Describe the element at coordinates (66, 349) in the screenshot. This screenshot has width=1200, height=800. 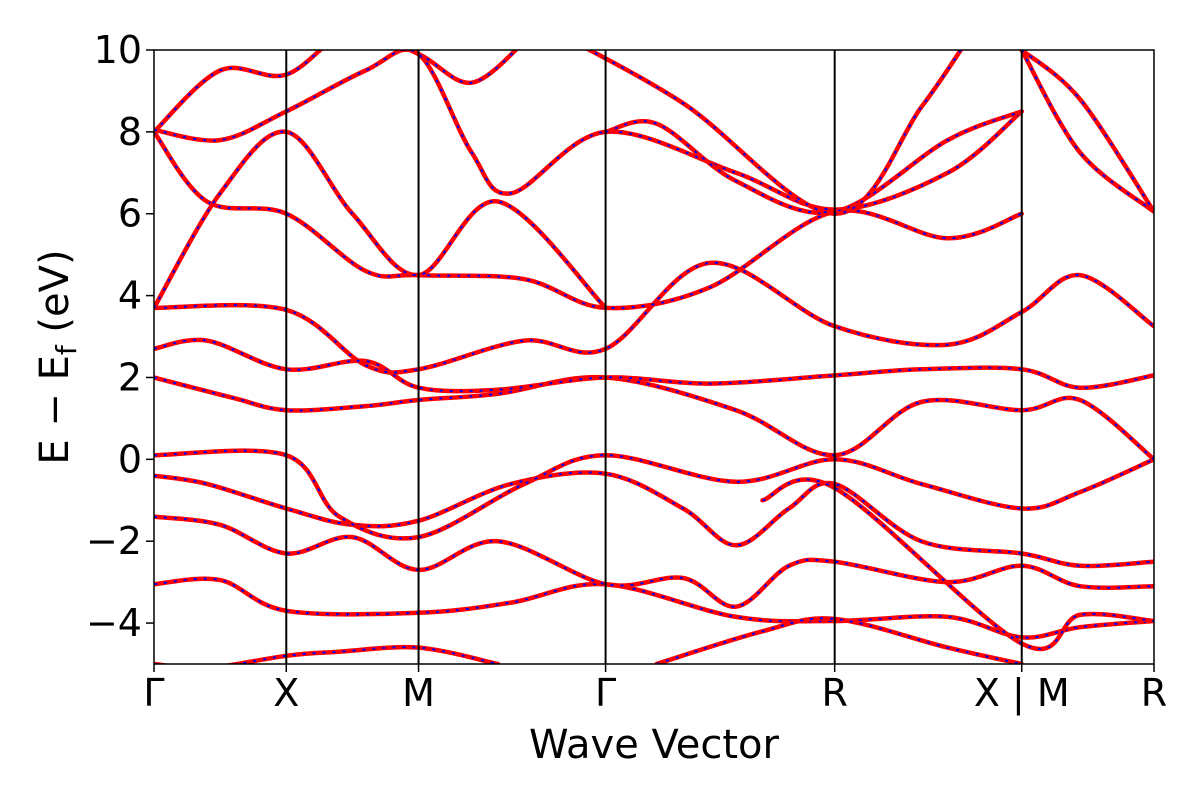
I see `y-axis-label-sub: f` at that location.